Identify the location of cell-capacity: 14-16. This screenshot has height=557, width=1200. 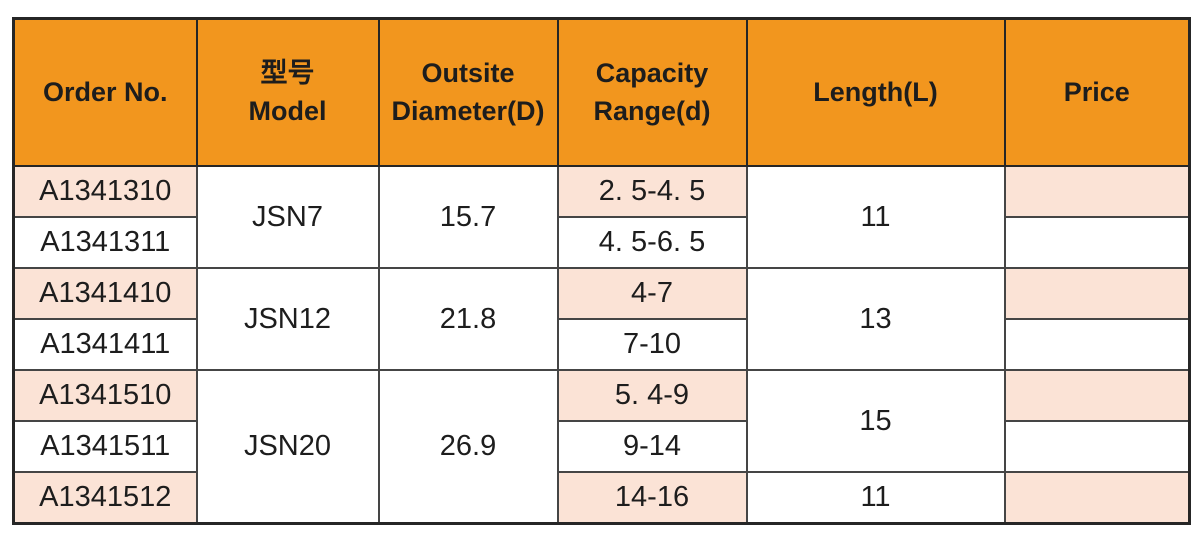
(652, 498).